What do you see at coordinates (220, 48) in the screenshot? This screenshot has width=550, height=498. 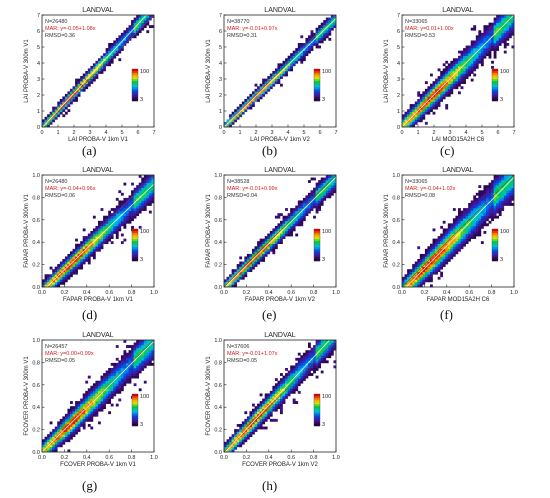 I see `y-tick-label: 5` at bounding box center [220, 48].